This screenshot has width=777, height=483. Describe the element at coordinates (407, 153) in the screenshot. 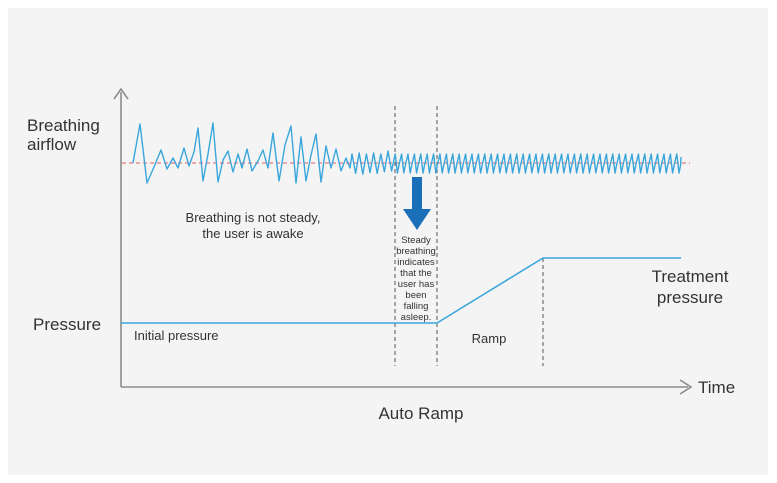

I see `breathing-airflow-signal` at that location.